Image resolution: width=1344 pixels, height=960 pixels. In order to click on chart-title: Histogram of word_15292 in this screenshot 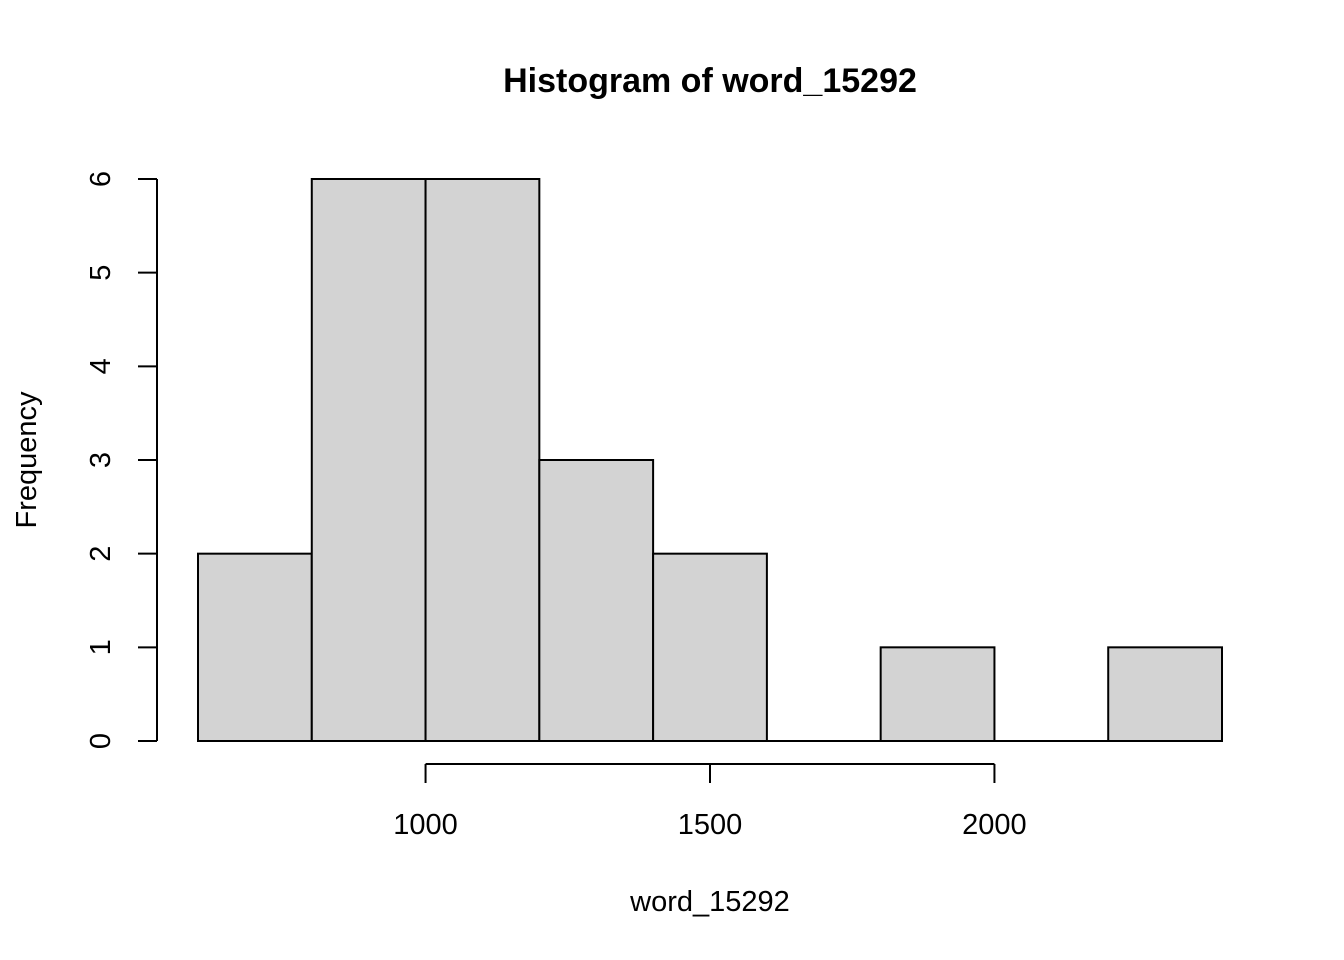, I will do `click(710, 81)`.